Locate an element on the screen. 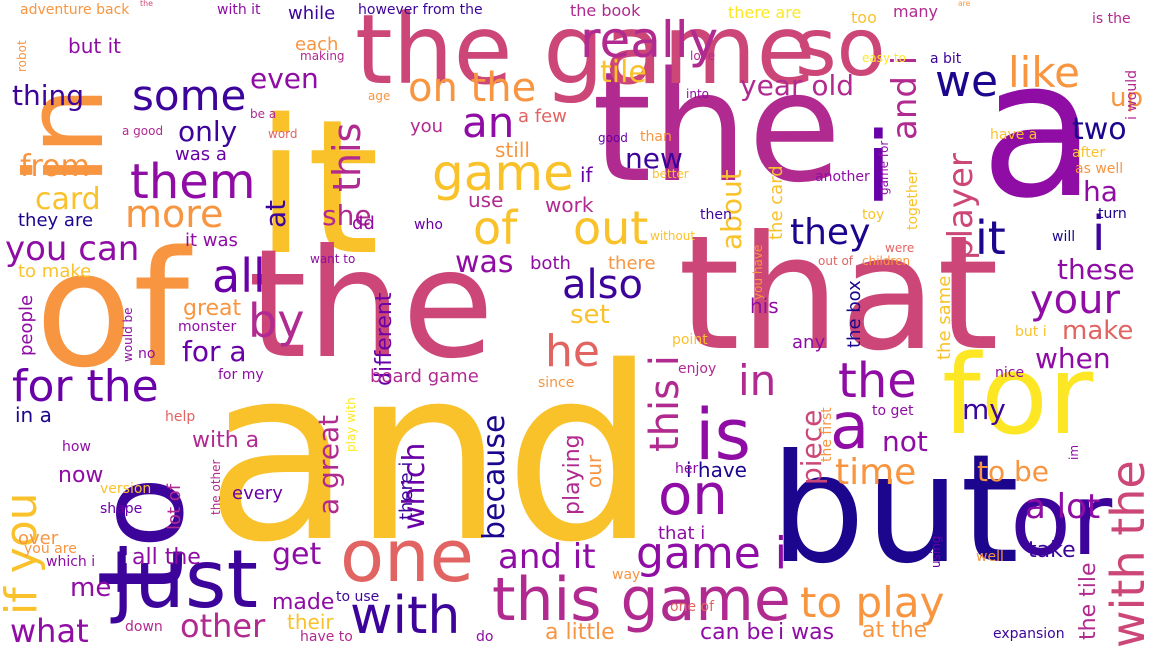 The width and height of the screenshot is (1152, 648). cloud-word: with a is located at coordinates (226, 440).